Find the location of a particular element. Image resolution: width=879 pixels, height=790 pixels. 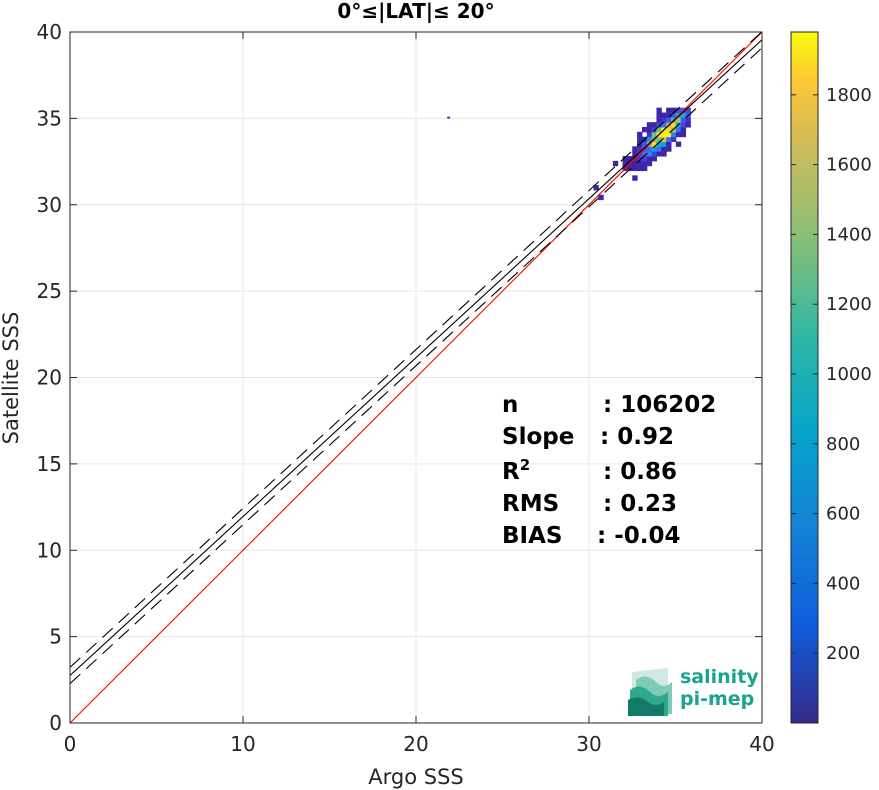

stat-value: : 0.92 is located at coordinates (637, 437).